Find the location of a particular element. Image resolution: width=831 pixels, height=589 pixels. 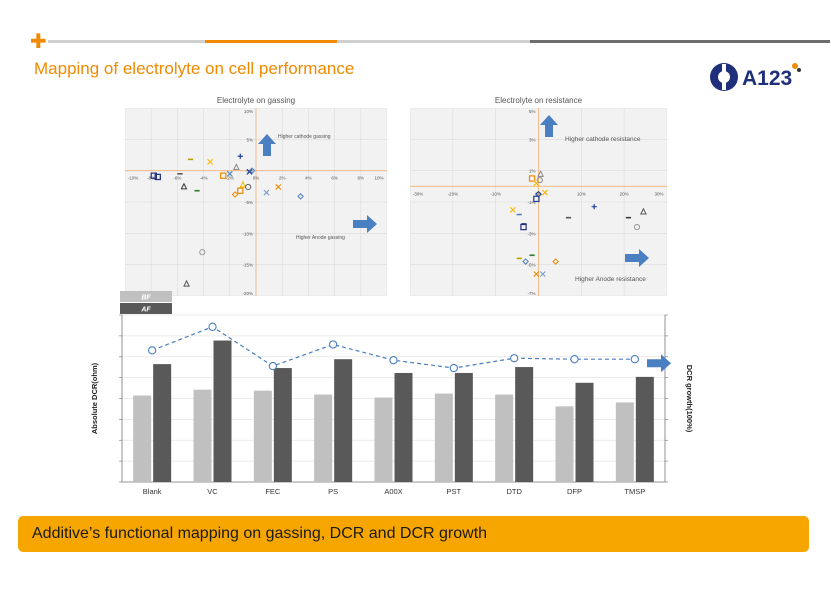

x-tick-label: -6% is located at coordinates (177, 178).